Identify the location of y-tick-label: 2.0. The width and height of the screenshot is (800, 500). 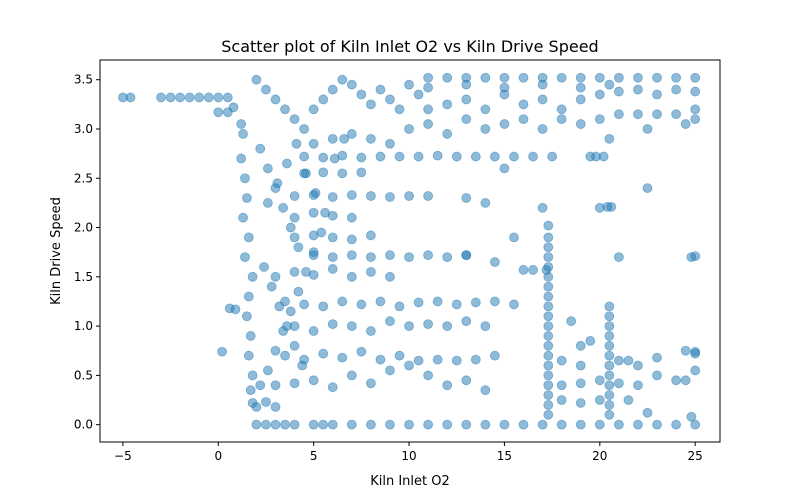
(83, 228).